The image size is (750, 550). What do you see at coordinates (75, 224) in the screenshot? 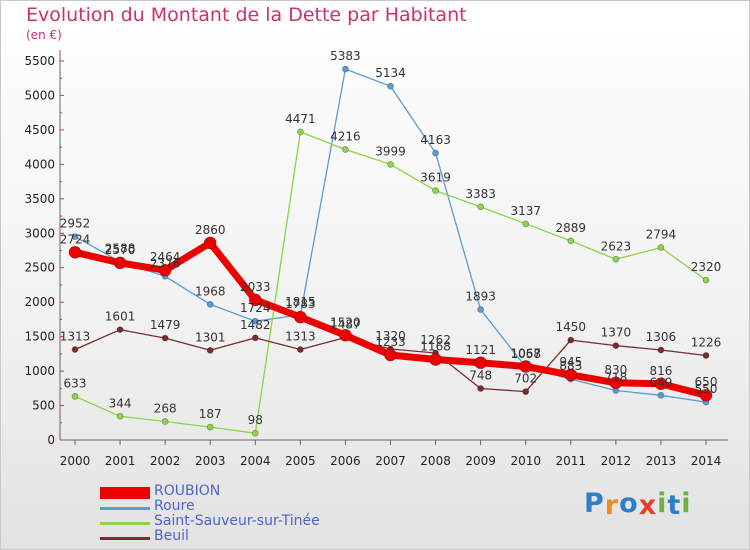
I see `data-label-roure: 2952` at bounding box center [75, 224].